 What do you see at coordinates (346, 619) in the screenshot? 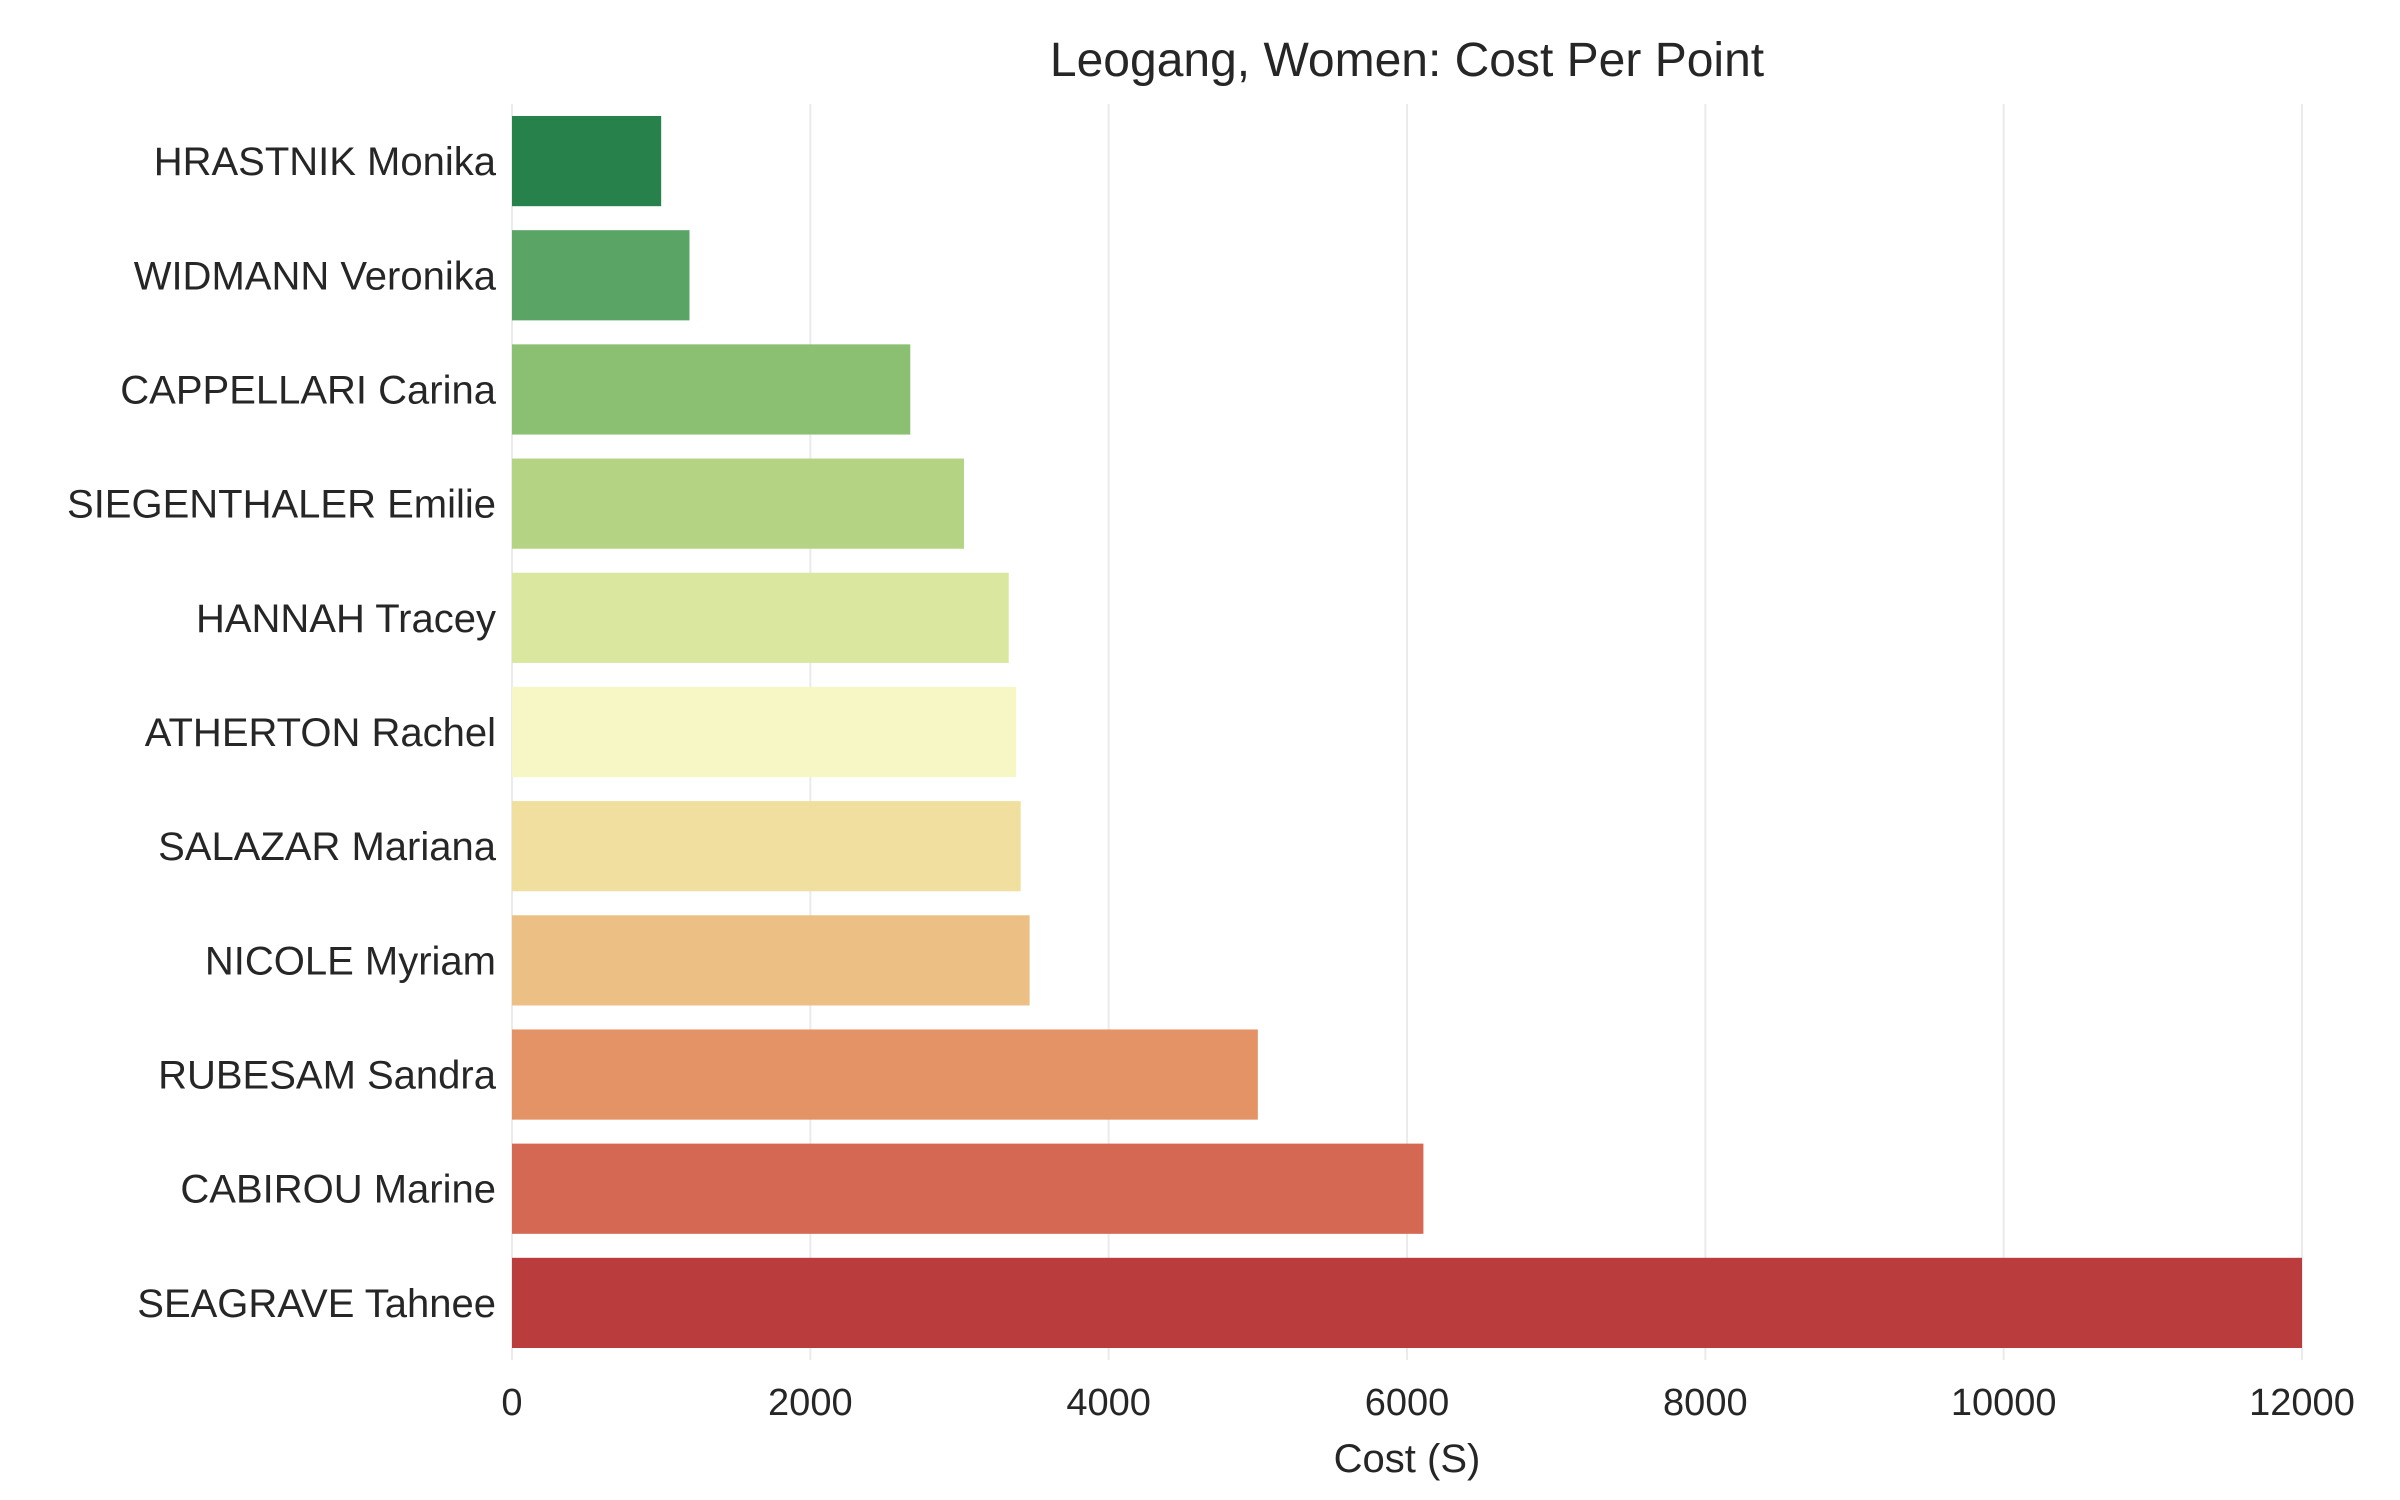
I see `category-label: HANNAH Tracey` at bounding box center [346, 619].